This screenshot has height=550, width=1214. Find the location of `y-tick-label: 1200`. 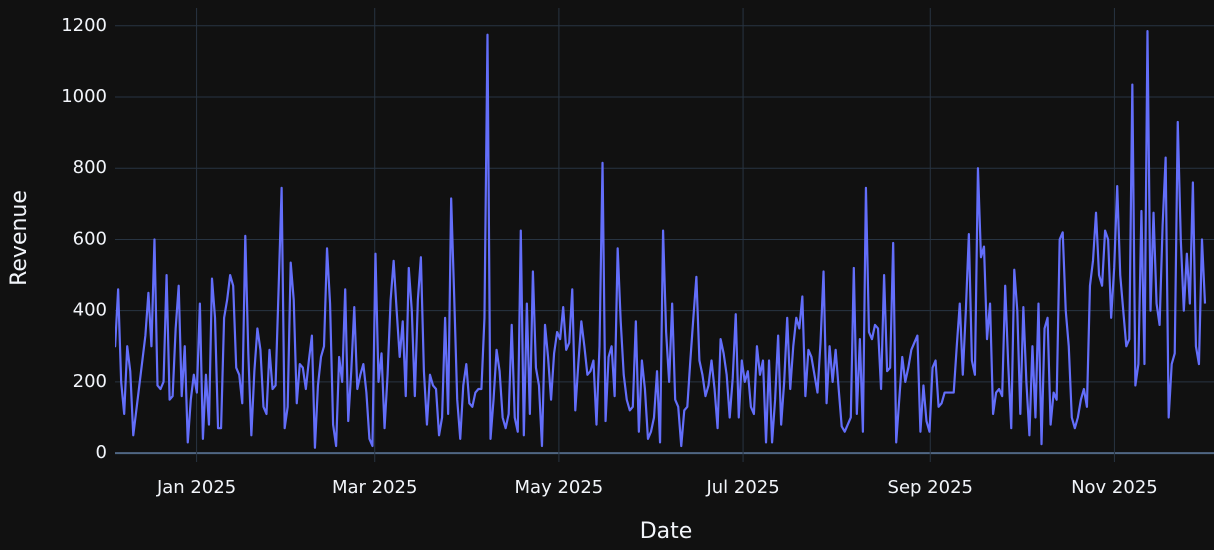

y-tick-label: 1200 is located at coordinates (84, 25).